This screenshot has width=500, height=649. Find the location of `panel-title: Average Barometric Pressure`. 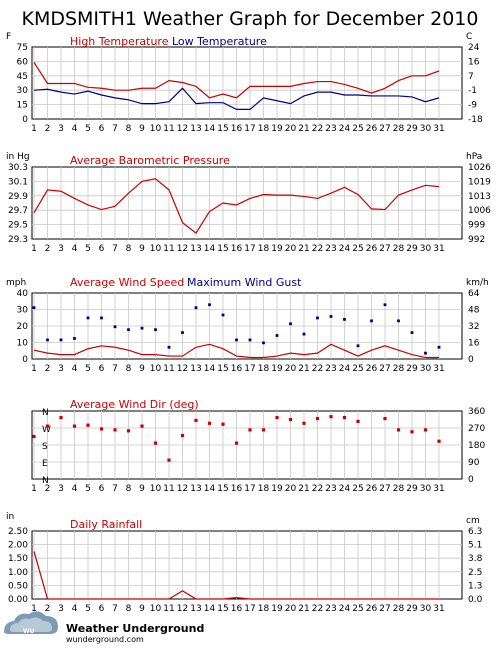

panel-title: Average Barometric Pressure is located at coordinates (150, 160).